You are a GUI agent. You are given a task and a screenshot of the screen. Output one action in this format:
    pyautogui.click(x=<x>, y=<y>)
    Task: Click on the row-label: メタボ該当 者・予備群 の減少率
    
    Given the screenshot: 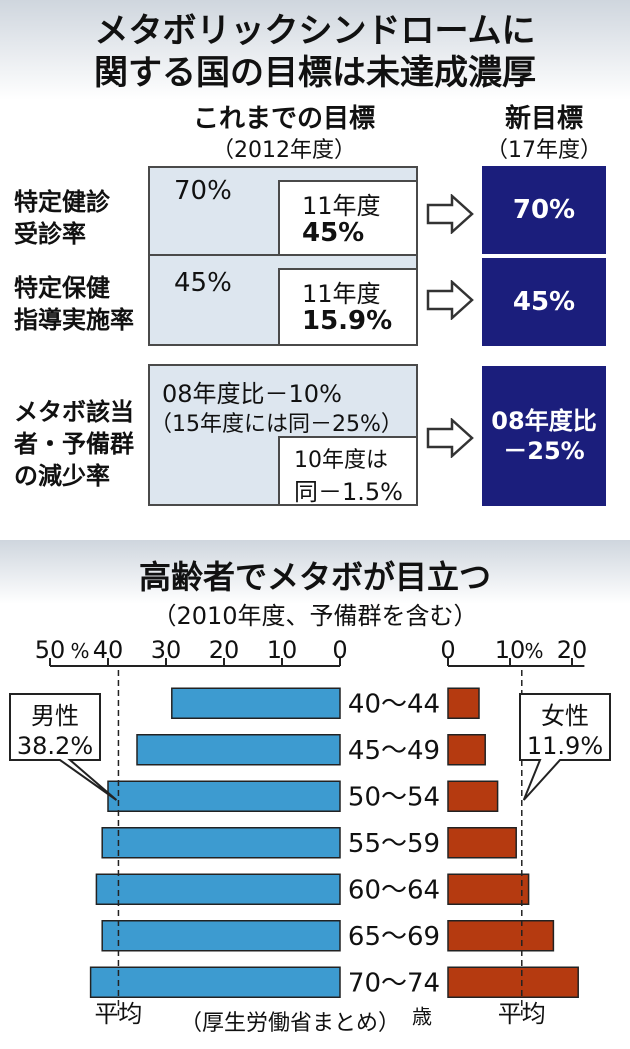 What is the action you would take?
    pyautogui.click(x=74, y=444)
    